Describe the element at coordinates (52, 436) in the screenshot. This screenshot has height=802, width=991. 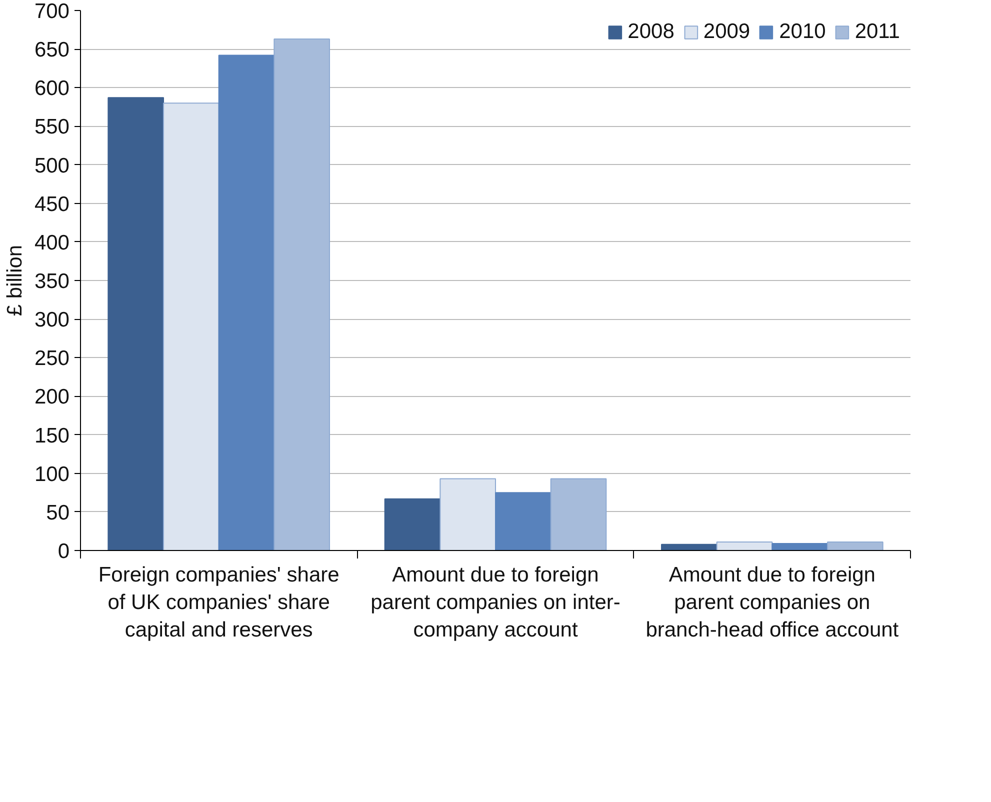
I see `y-tick-label: 150` at that location.